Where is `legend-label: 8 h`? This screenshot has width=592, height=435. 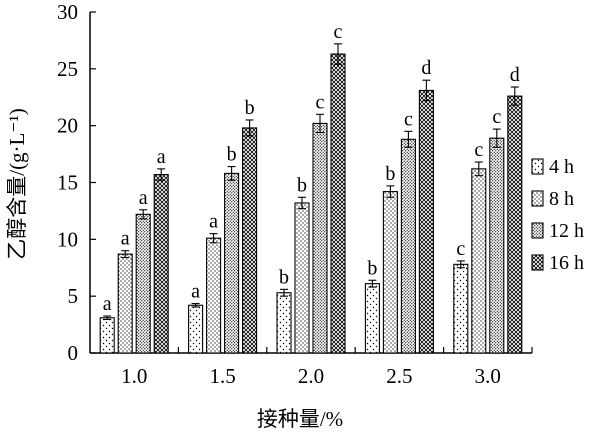
legend-label: 8 h is located at coordinates (561, 199).